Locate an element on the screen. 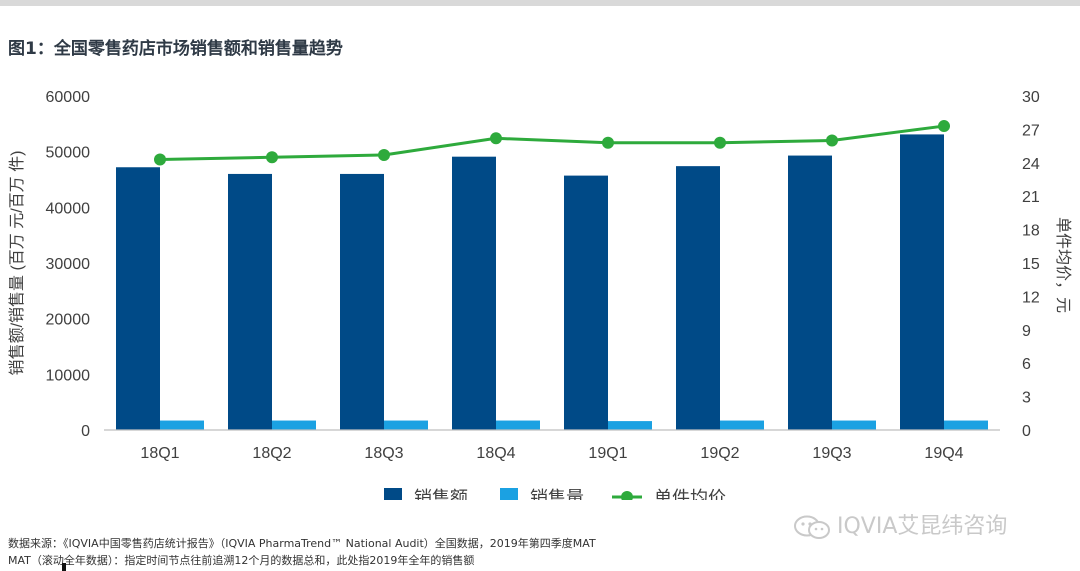 Image resolution: width=1080 pixels, height=571 pixels. text-cursor-mark is located at coordinates (64, 567).